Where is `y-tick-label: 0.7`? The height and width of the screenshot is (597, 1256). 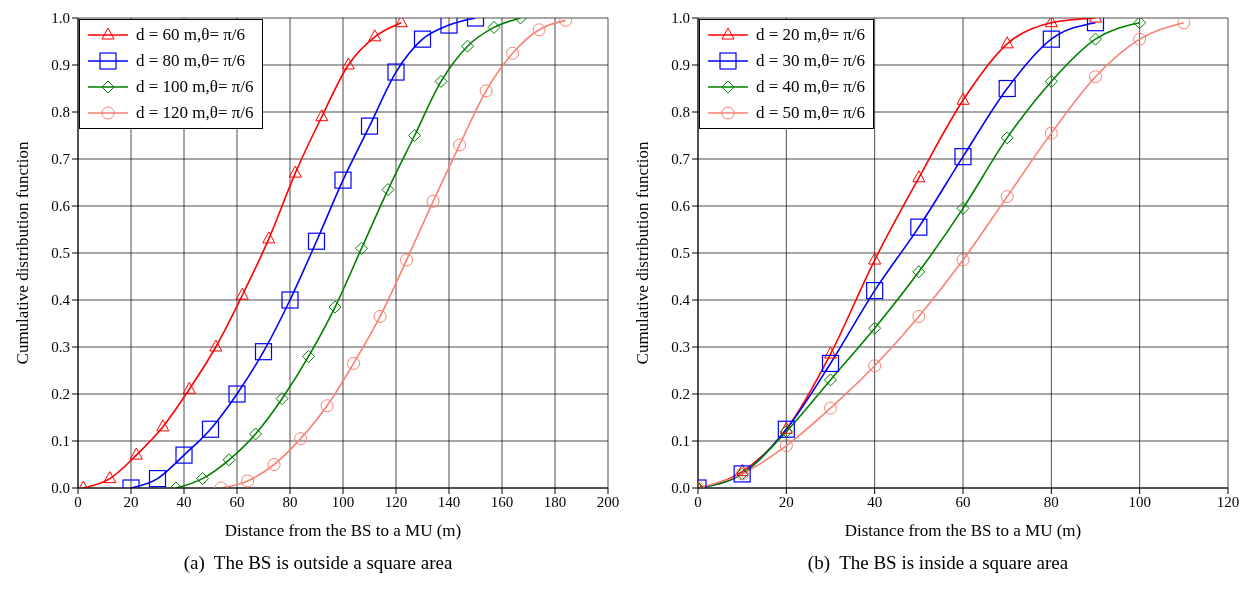 y-tick-label: 0.7 is located at coordinates (61, 159).